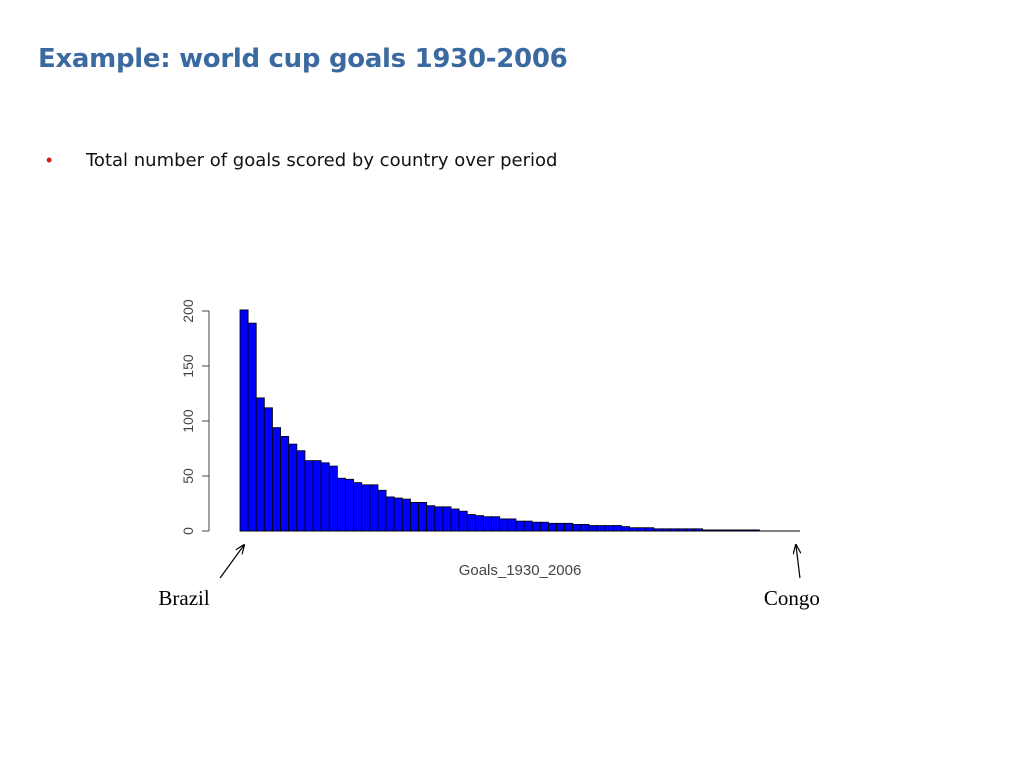 Image resolution: width=1024 pixels, height=768 pixels. Describe the element at coordinates (188, 421) in the screenshot. I see `y-tick-label: 100` at that location.